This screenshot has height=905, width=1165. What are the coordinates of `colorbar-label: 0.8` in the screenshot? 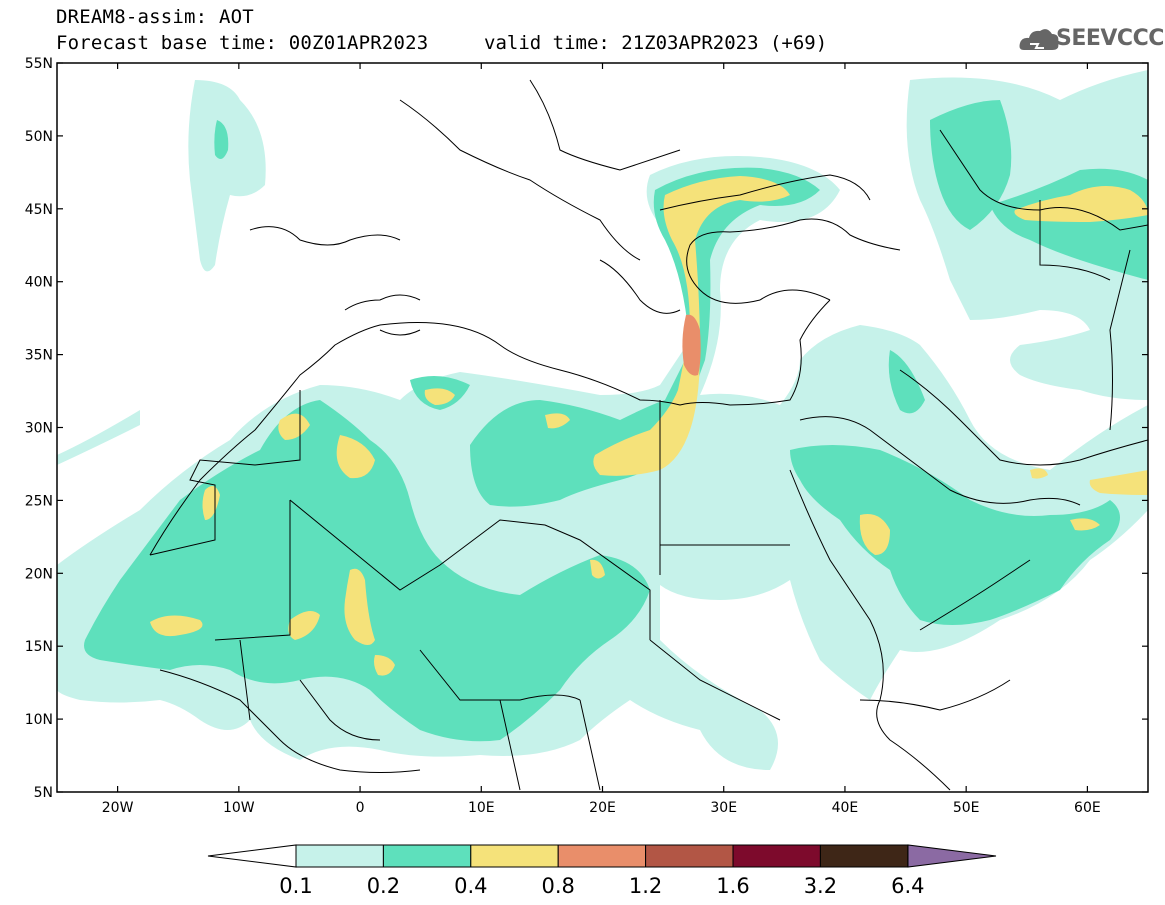 It's located at (557, 886).